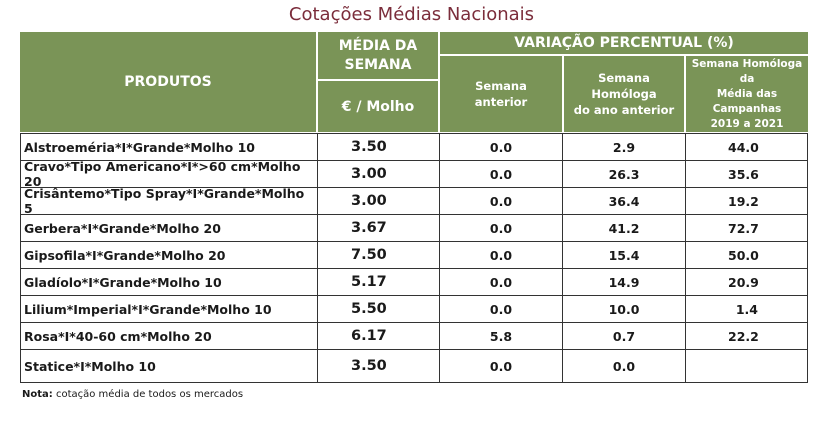 The height and width of the screenshot is (424, 823). Describe the element at coordinates (37, 394) in the screenshot. I see `footnote-label: Nota:` at that location.